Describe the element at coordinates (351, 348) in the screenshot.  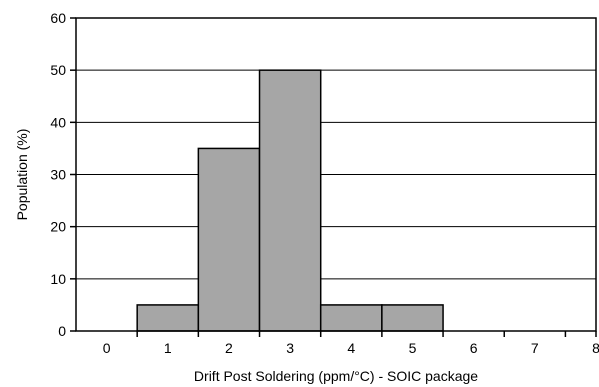
I see `x-tick-label: 4` at that location.